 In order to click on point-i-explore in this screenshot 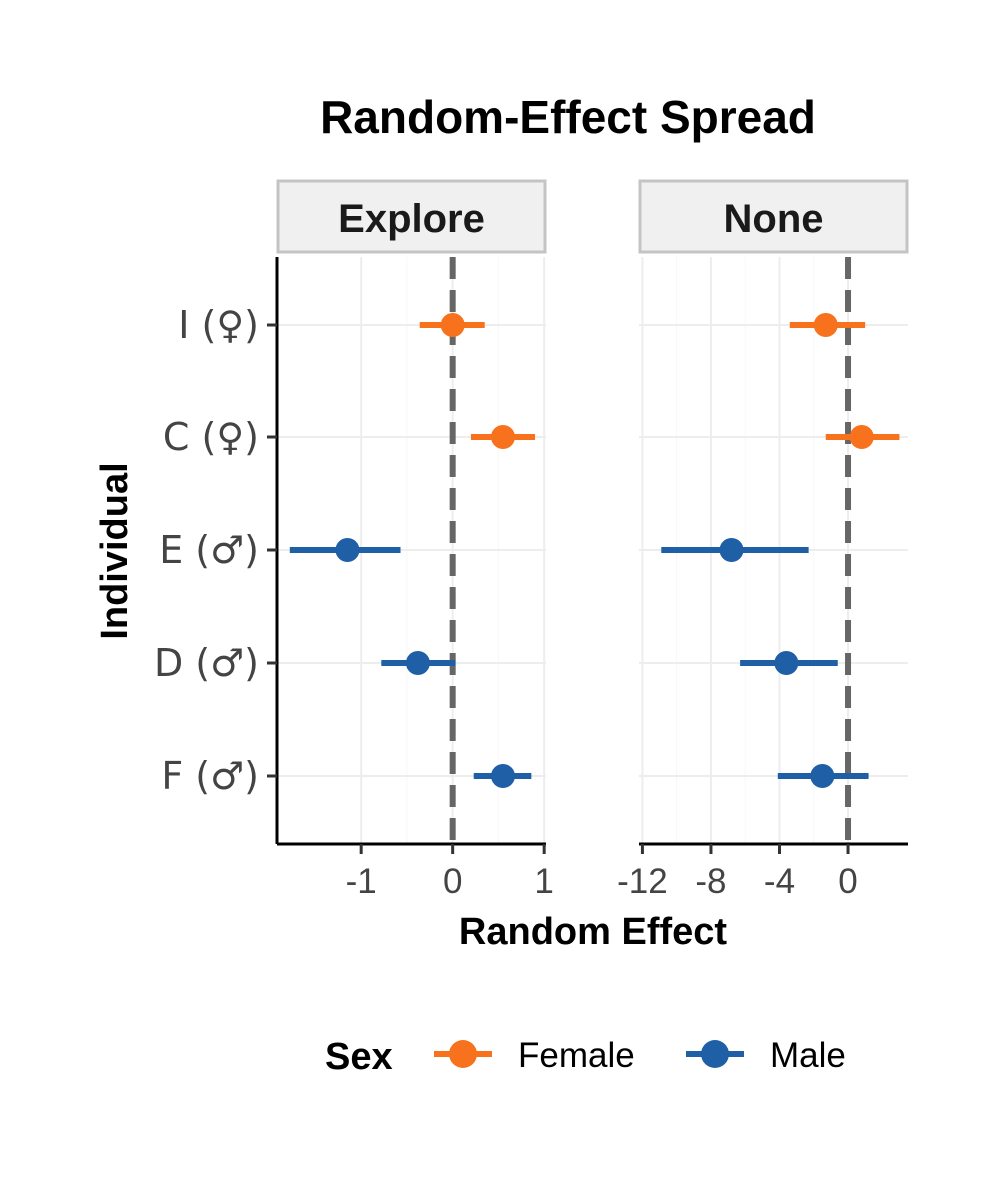, I will do `click(452, 325)`.